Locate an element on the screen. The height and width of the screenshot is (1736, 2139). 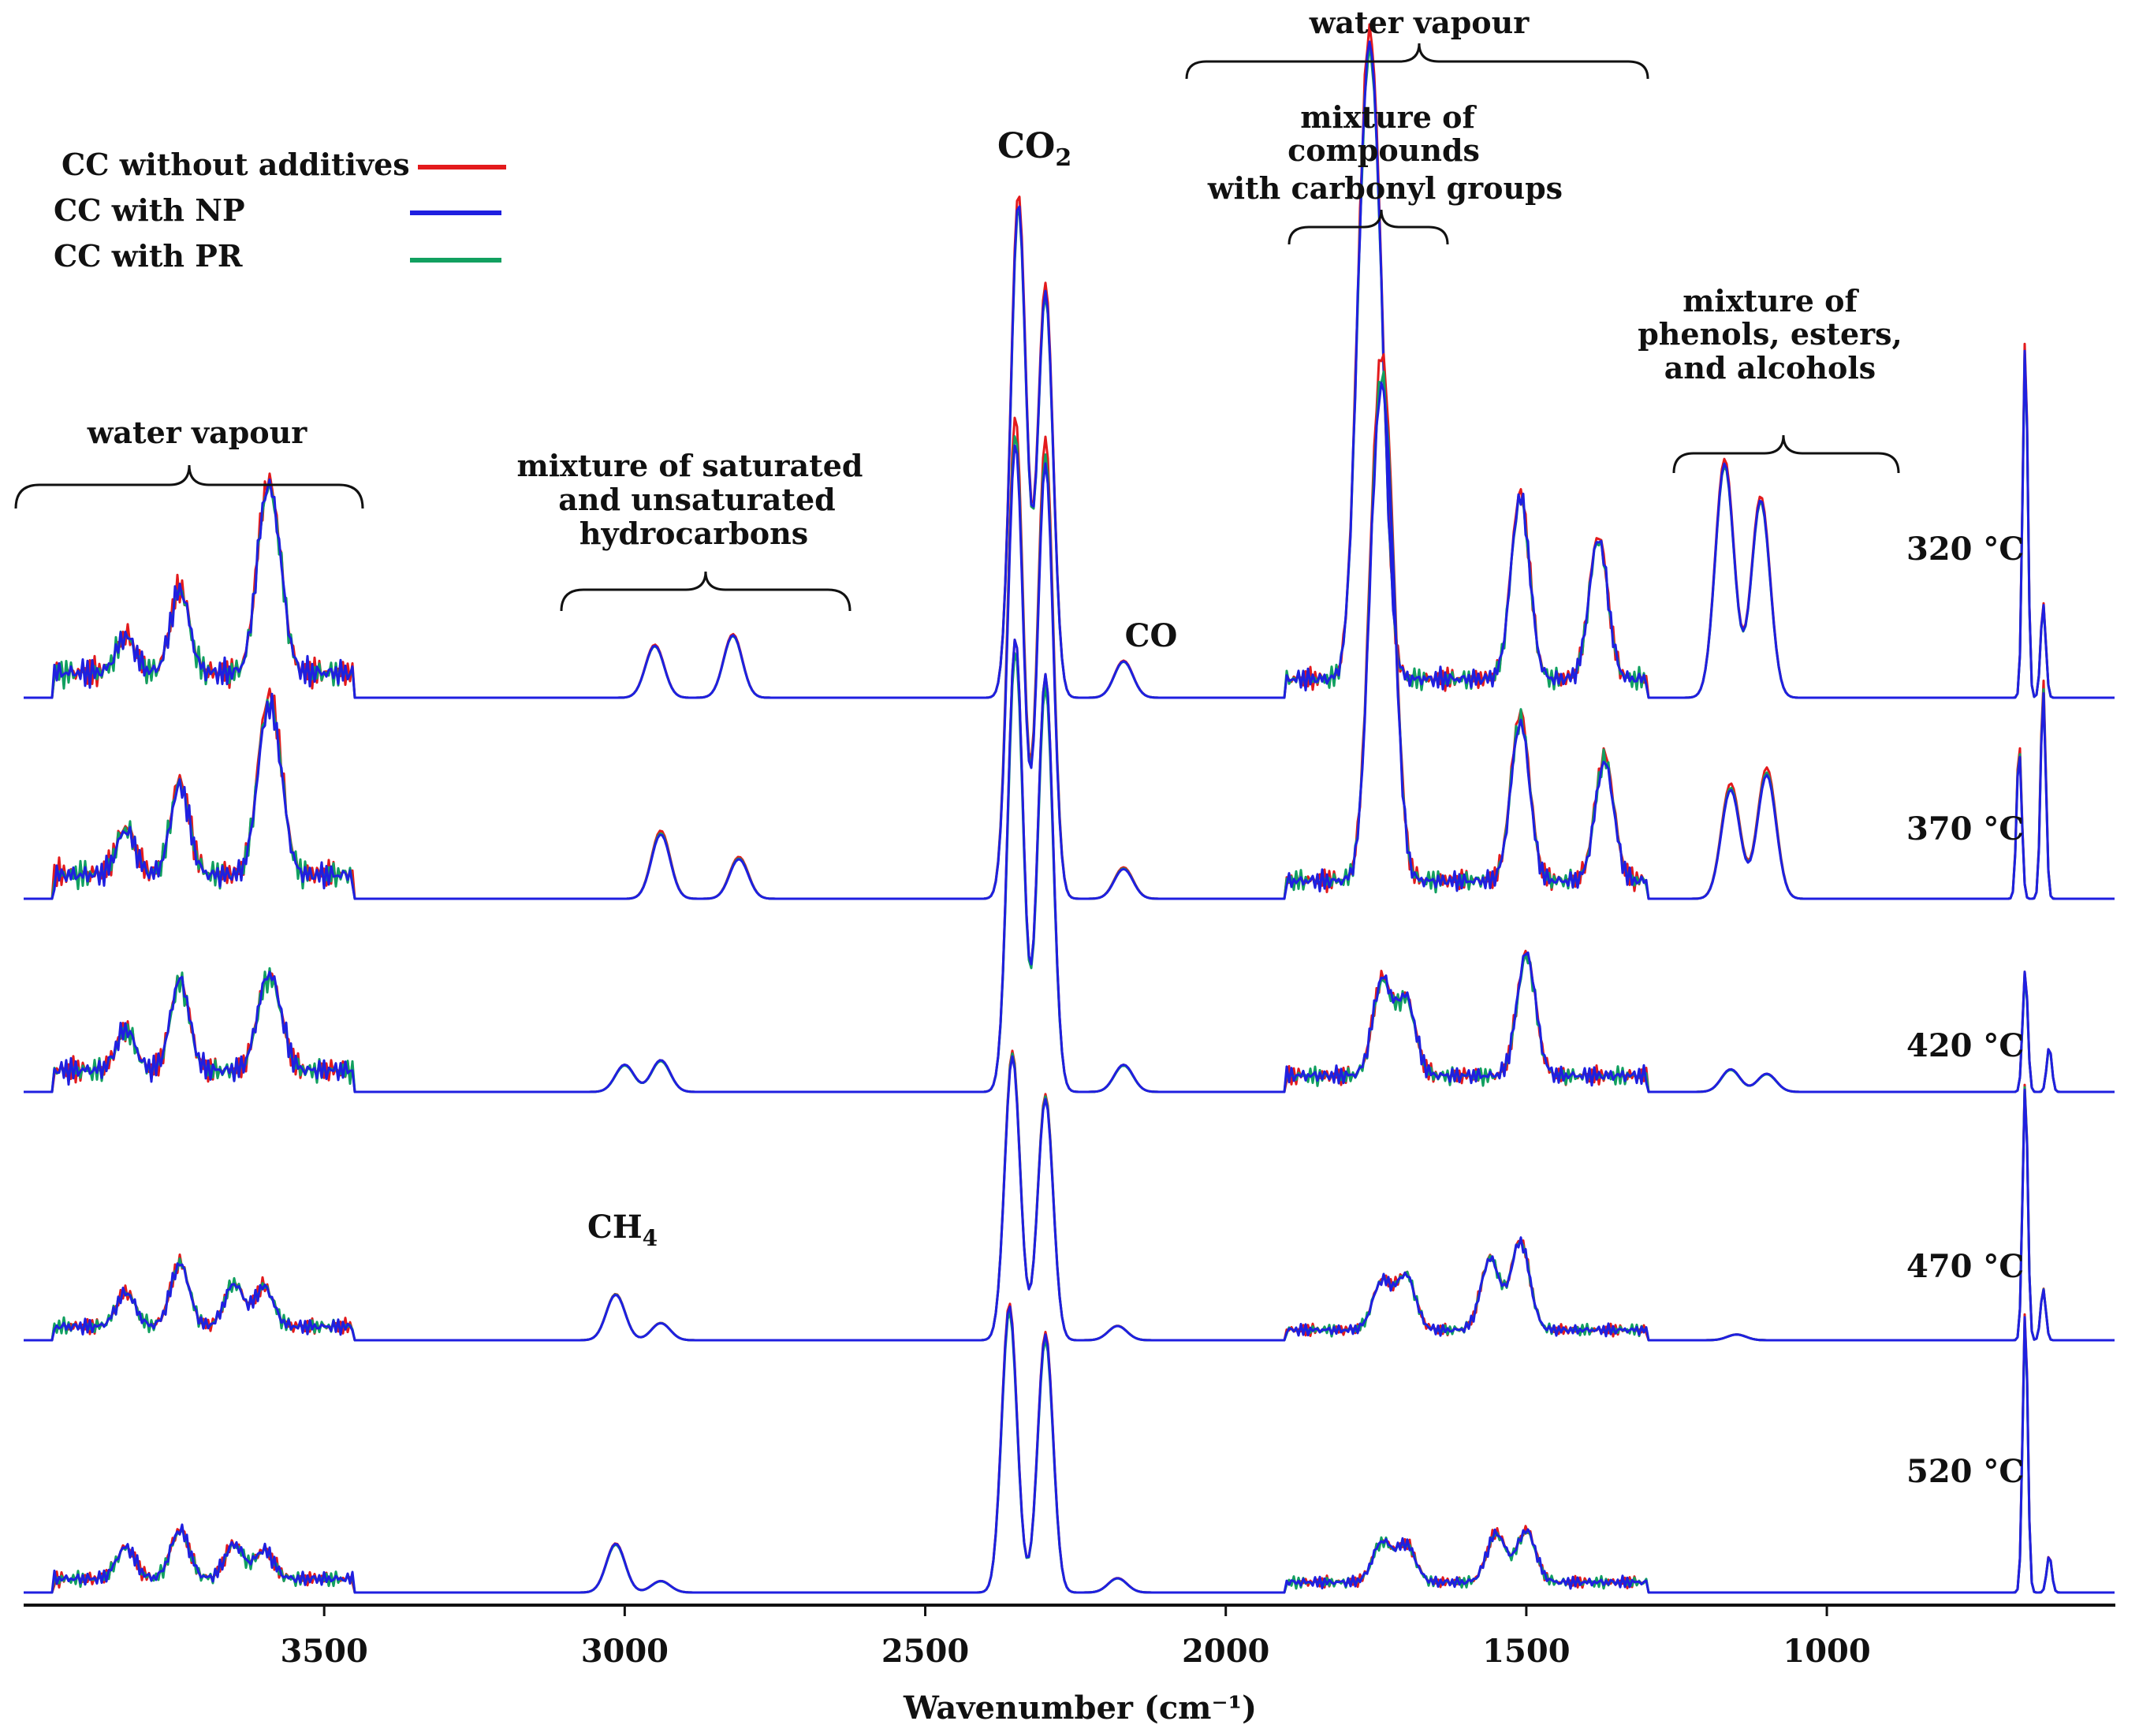
label-co: CO is located at coordinates (1151, 635).